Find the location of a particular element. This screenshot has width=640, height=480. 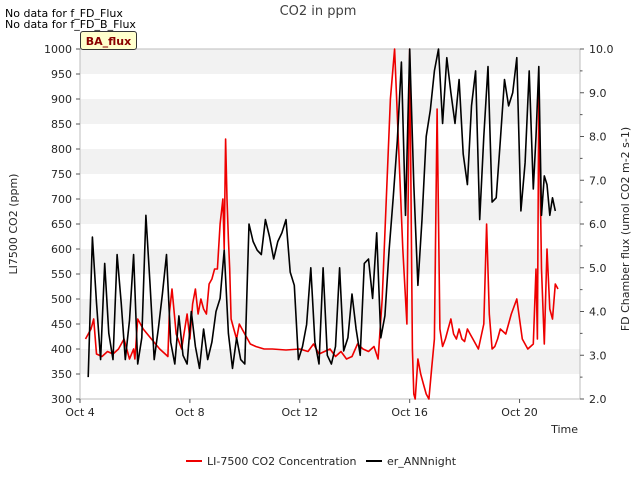

x-tick-label: Oct 4 is located at coordinates (80, 412).